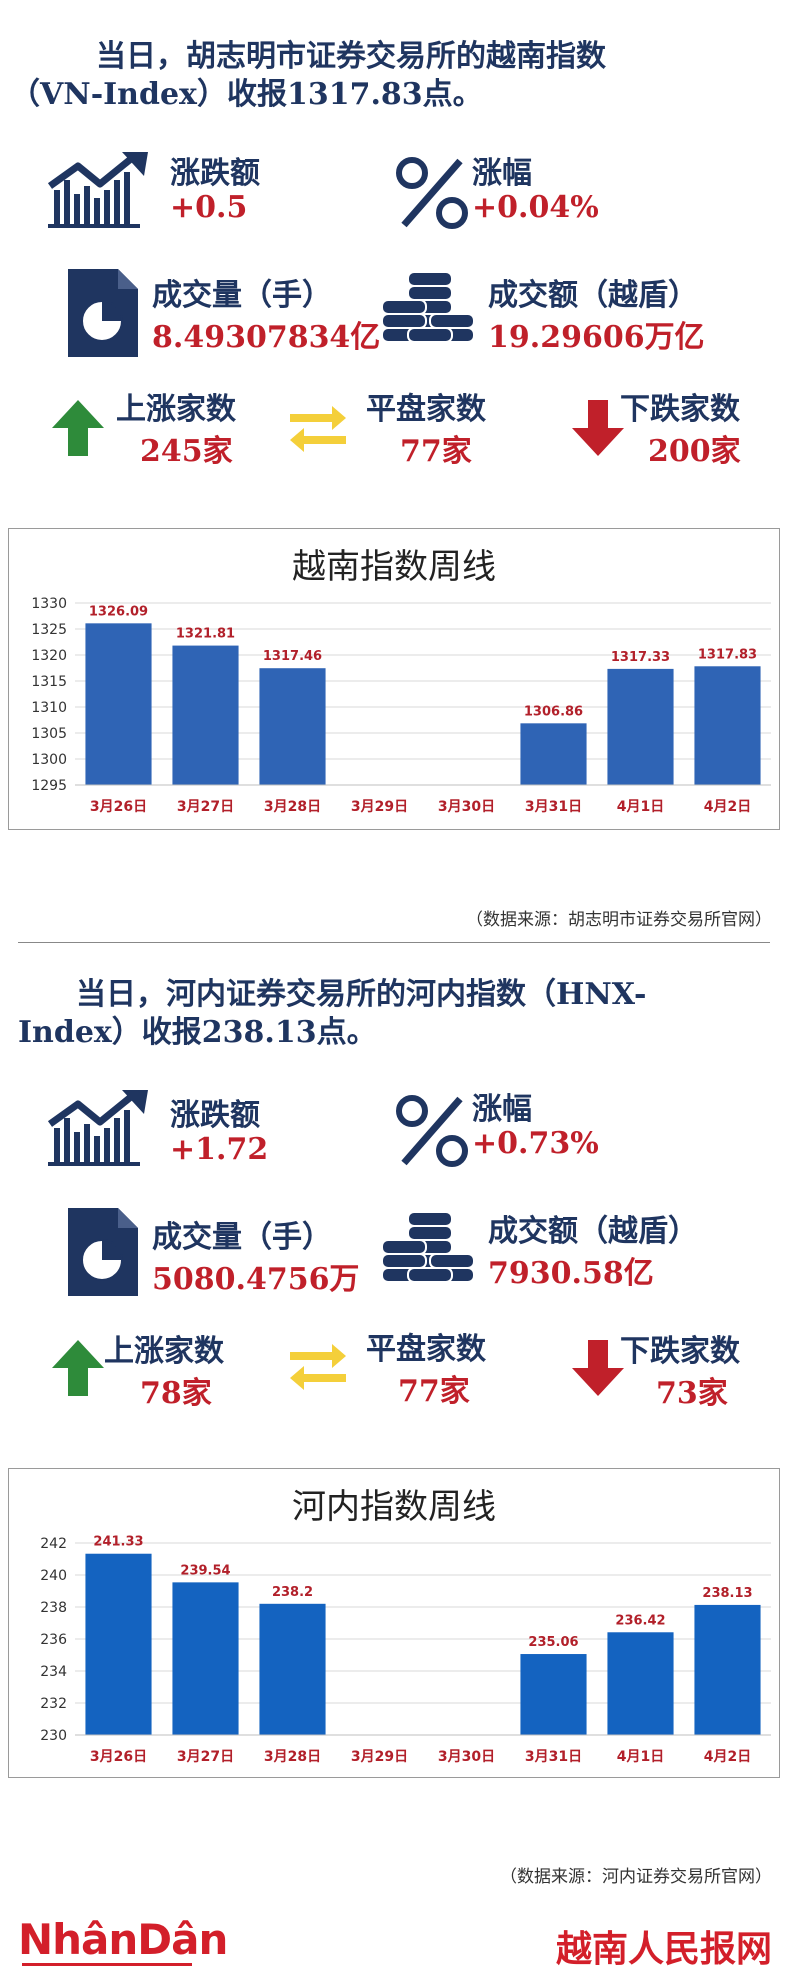  Describe the element at coordinates (49, 682) in the screenshot. I see `vn-ytick-label: 1315` at that location.